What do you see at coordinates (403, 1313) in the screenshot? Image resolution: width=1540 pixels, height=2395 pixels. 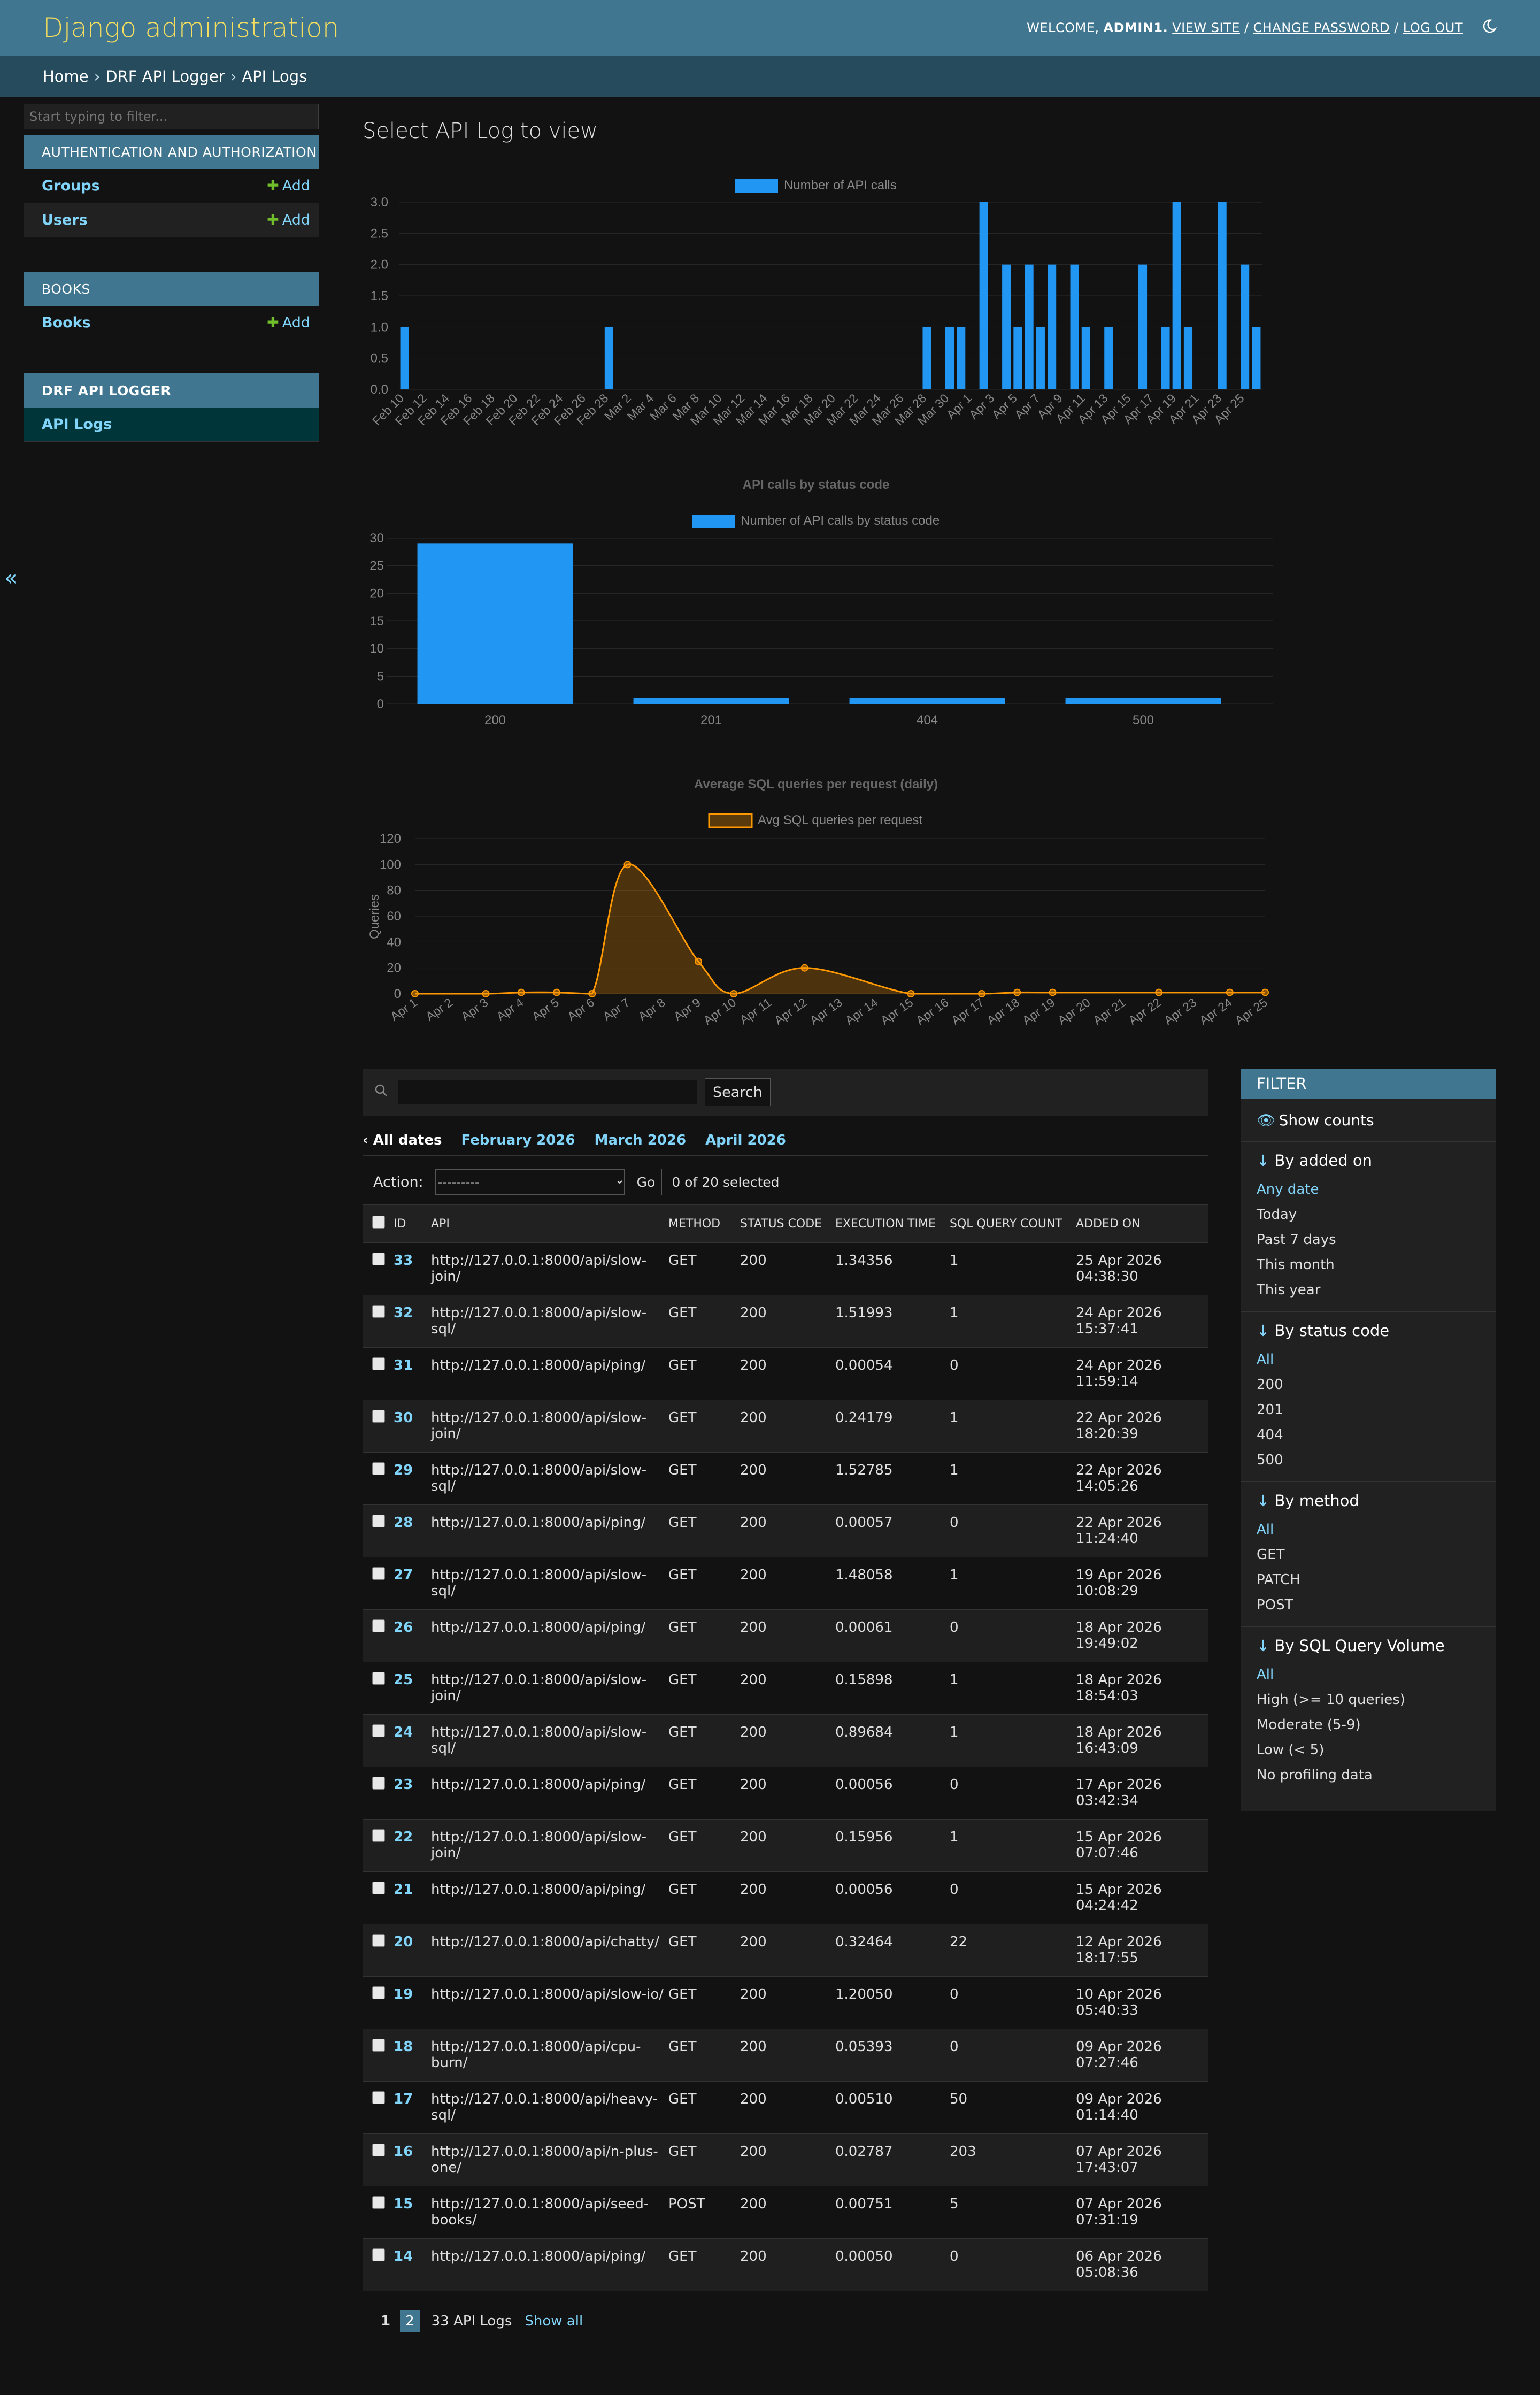 I see `row-id-link: 32` at bounding box center [403, 1313].